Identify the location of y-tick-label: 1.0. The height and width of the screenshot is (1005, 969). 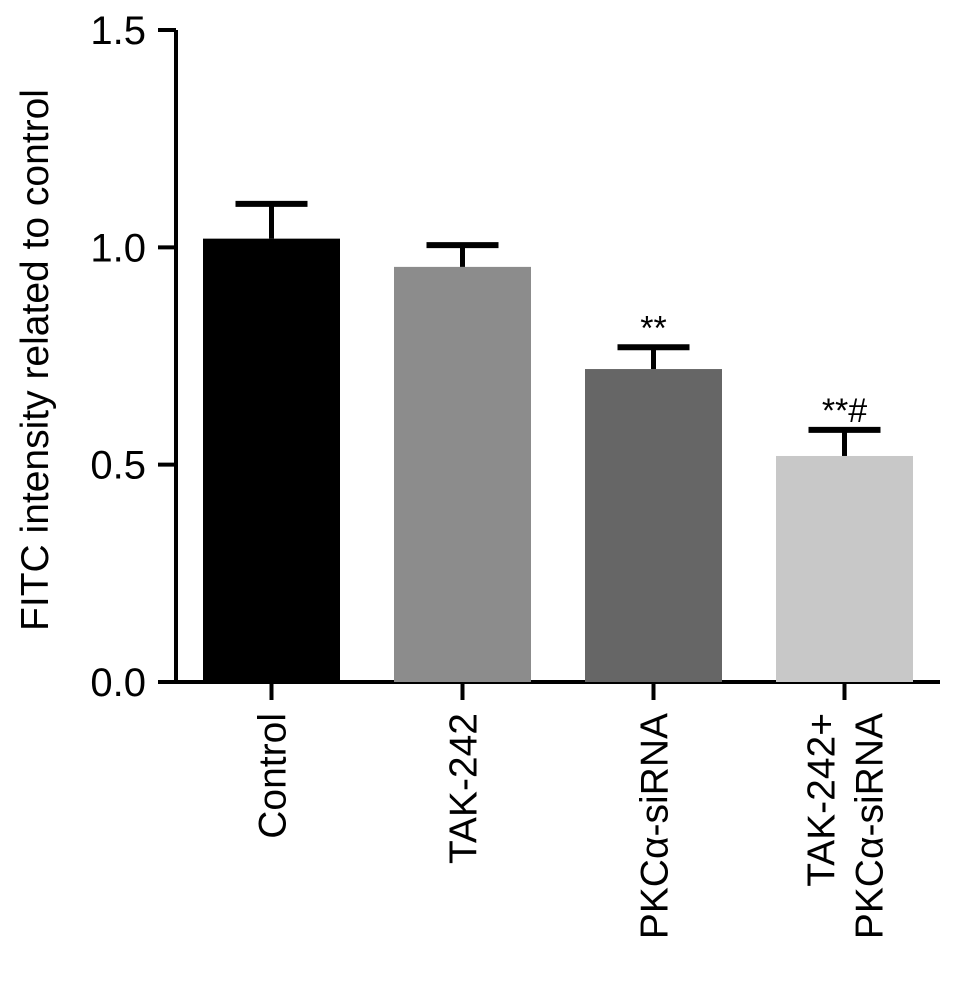
(118, 248).